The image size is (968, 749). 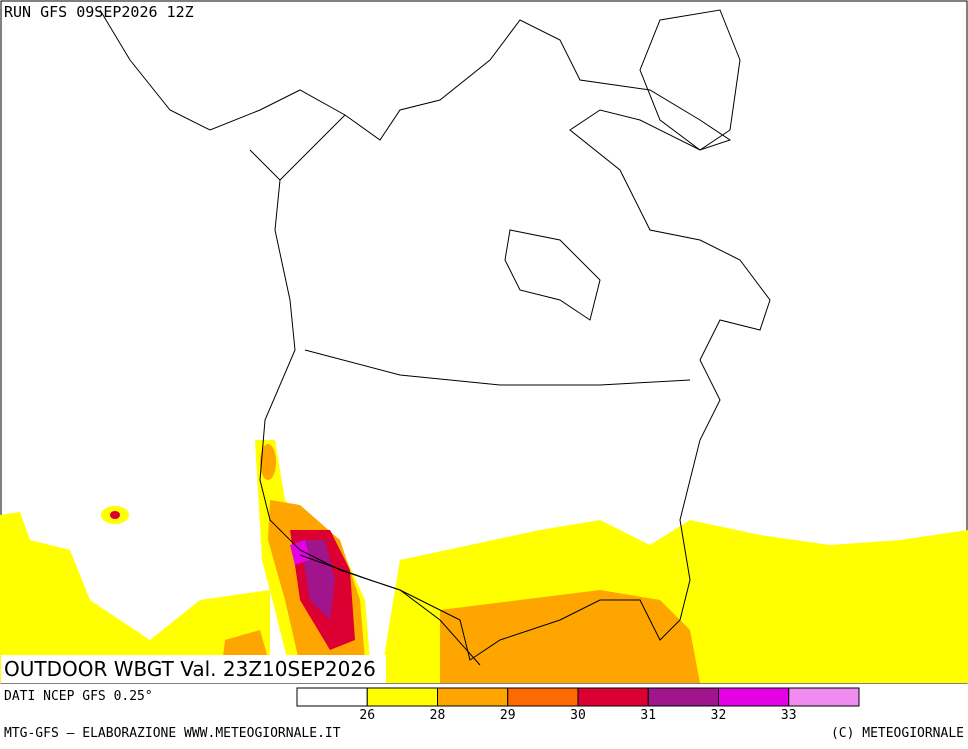 I want to click on legend: 26 28 29 30 31 32 33, so click(x=578, y=705).